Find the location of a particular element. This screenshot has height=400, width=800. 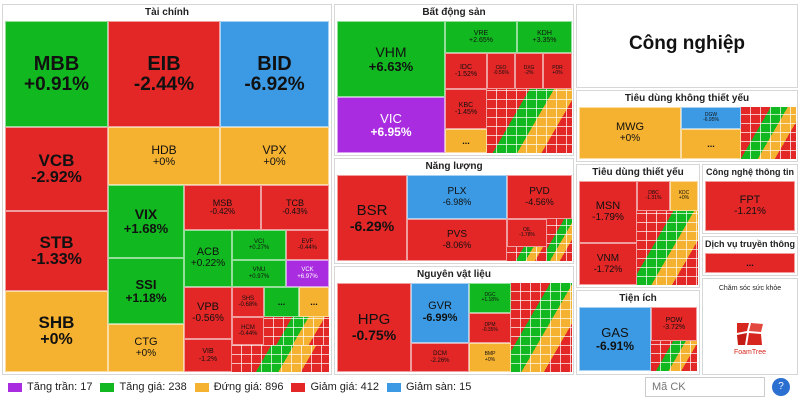

small-tiles-finance is located at coordinates (280, 358).